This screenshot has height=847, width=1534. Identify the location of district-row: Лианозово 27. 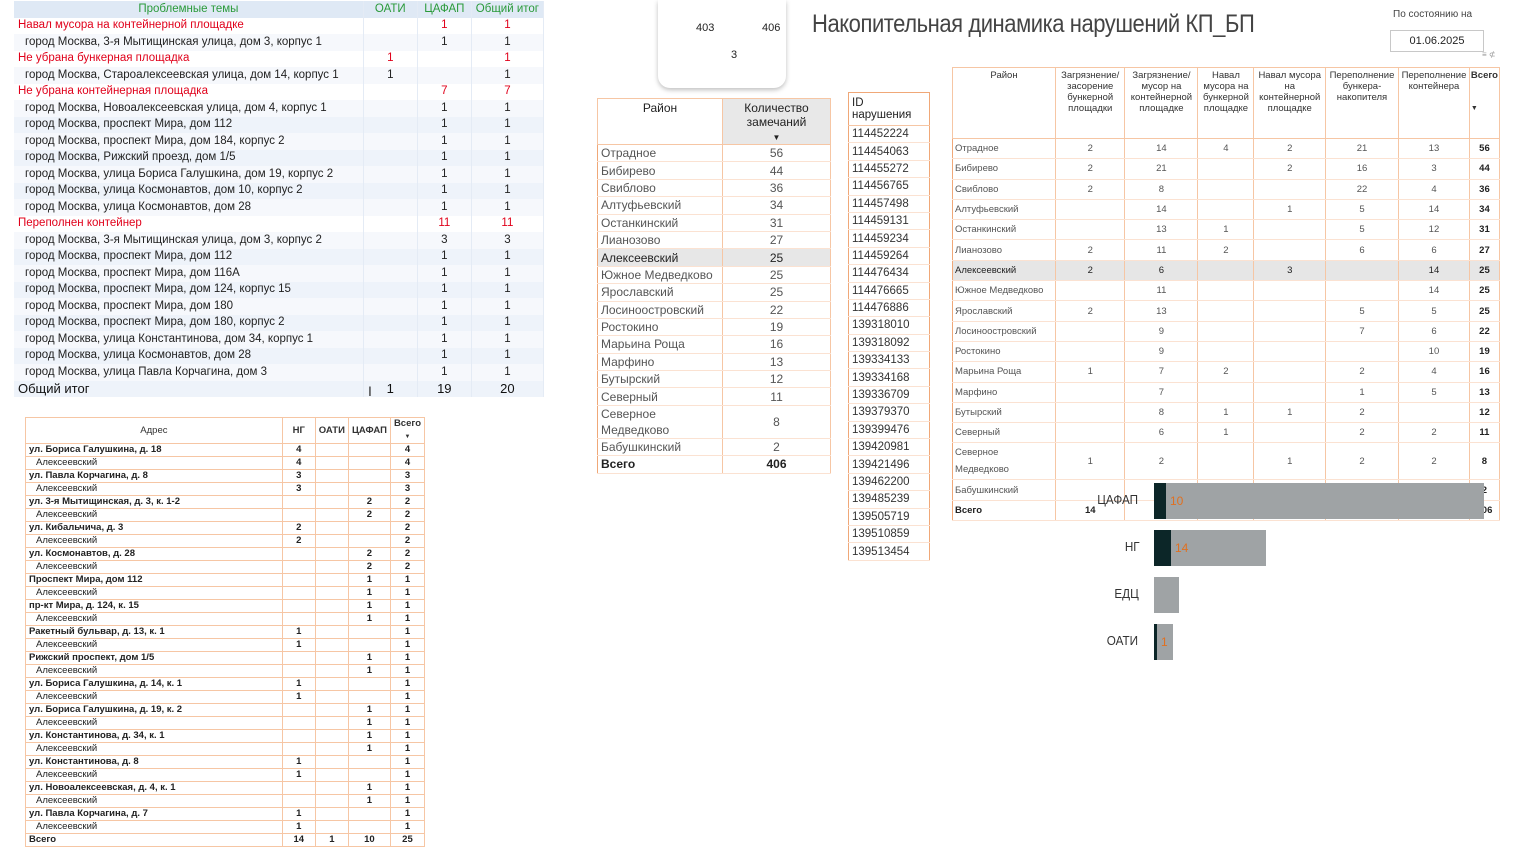
(714, 240).